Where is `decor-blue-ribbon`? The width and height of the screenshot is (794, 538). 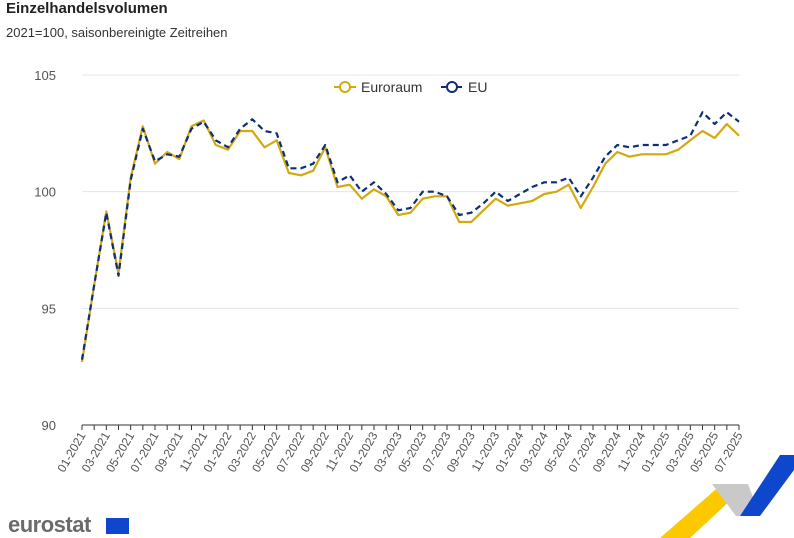 decor-blue-ribbon is located at coordinates (767, 485).